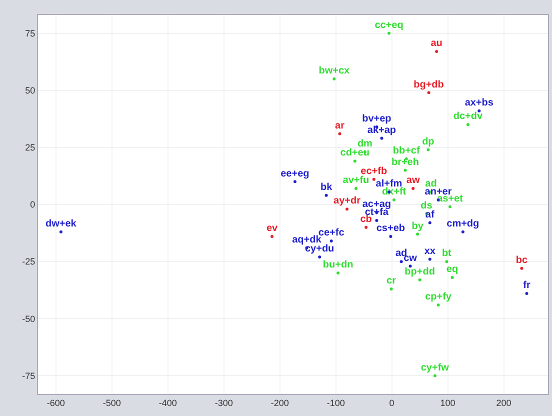  I want to click on data-label: ay+dr, so click(347, 201).